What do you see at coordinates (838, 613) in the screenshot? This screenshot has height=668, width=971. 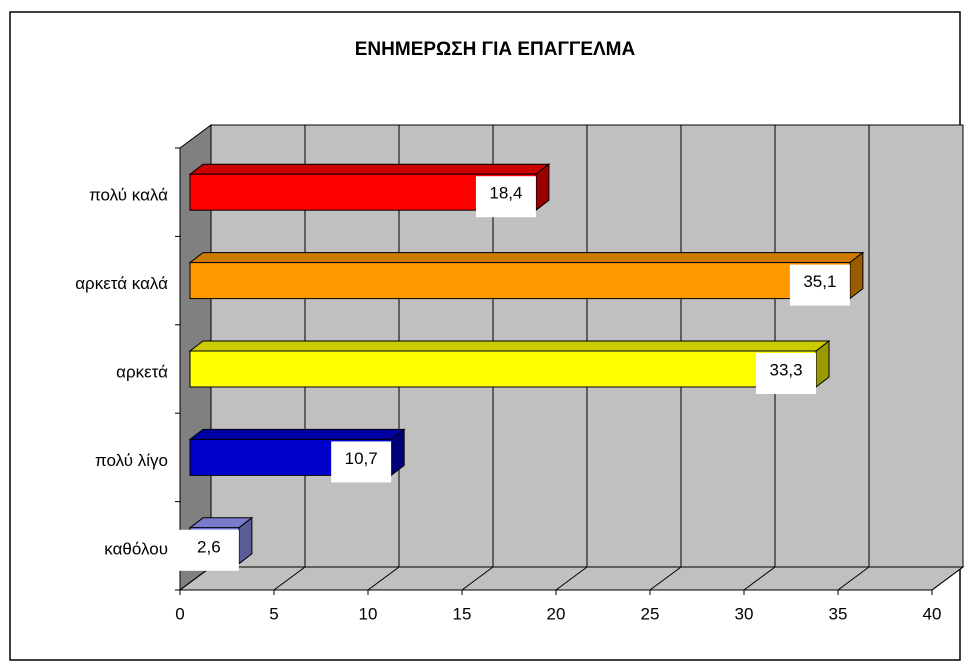 I see `x-tick-label: 35` at bounding box center [838, 613].